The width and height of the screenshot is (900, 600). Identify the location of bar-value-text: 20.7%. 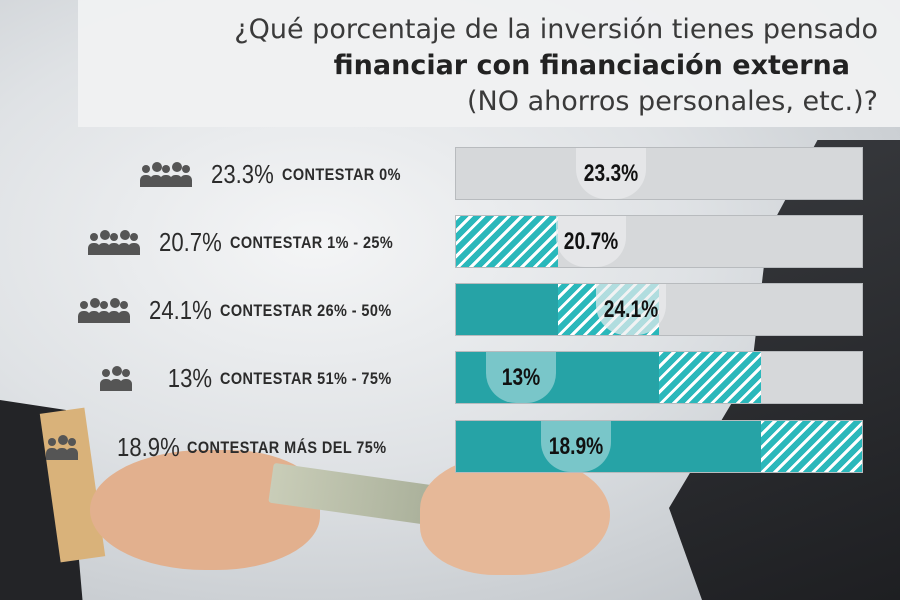
(591, 241).